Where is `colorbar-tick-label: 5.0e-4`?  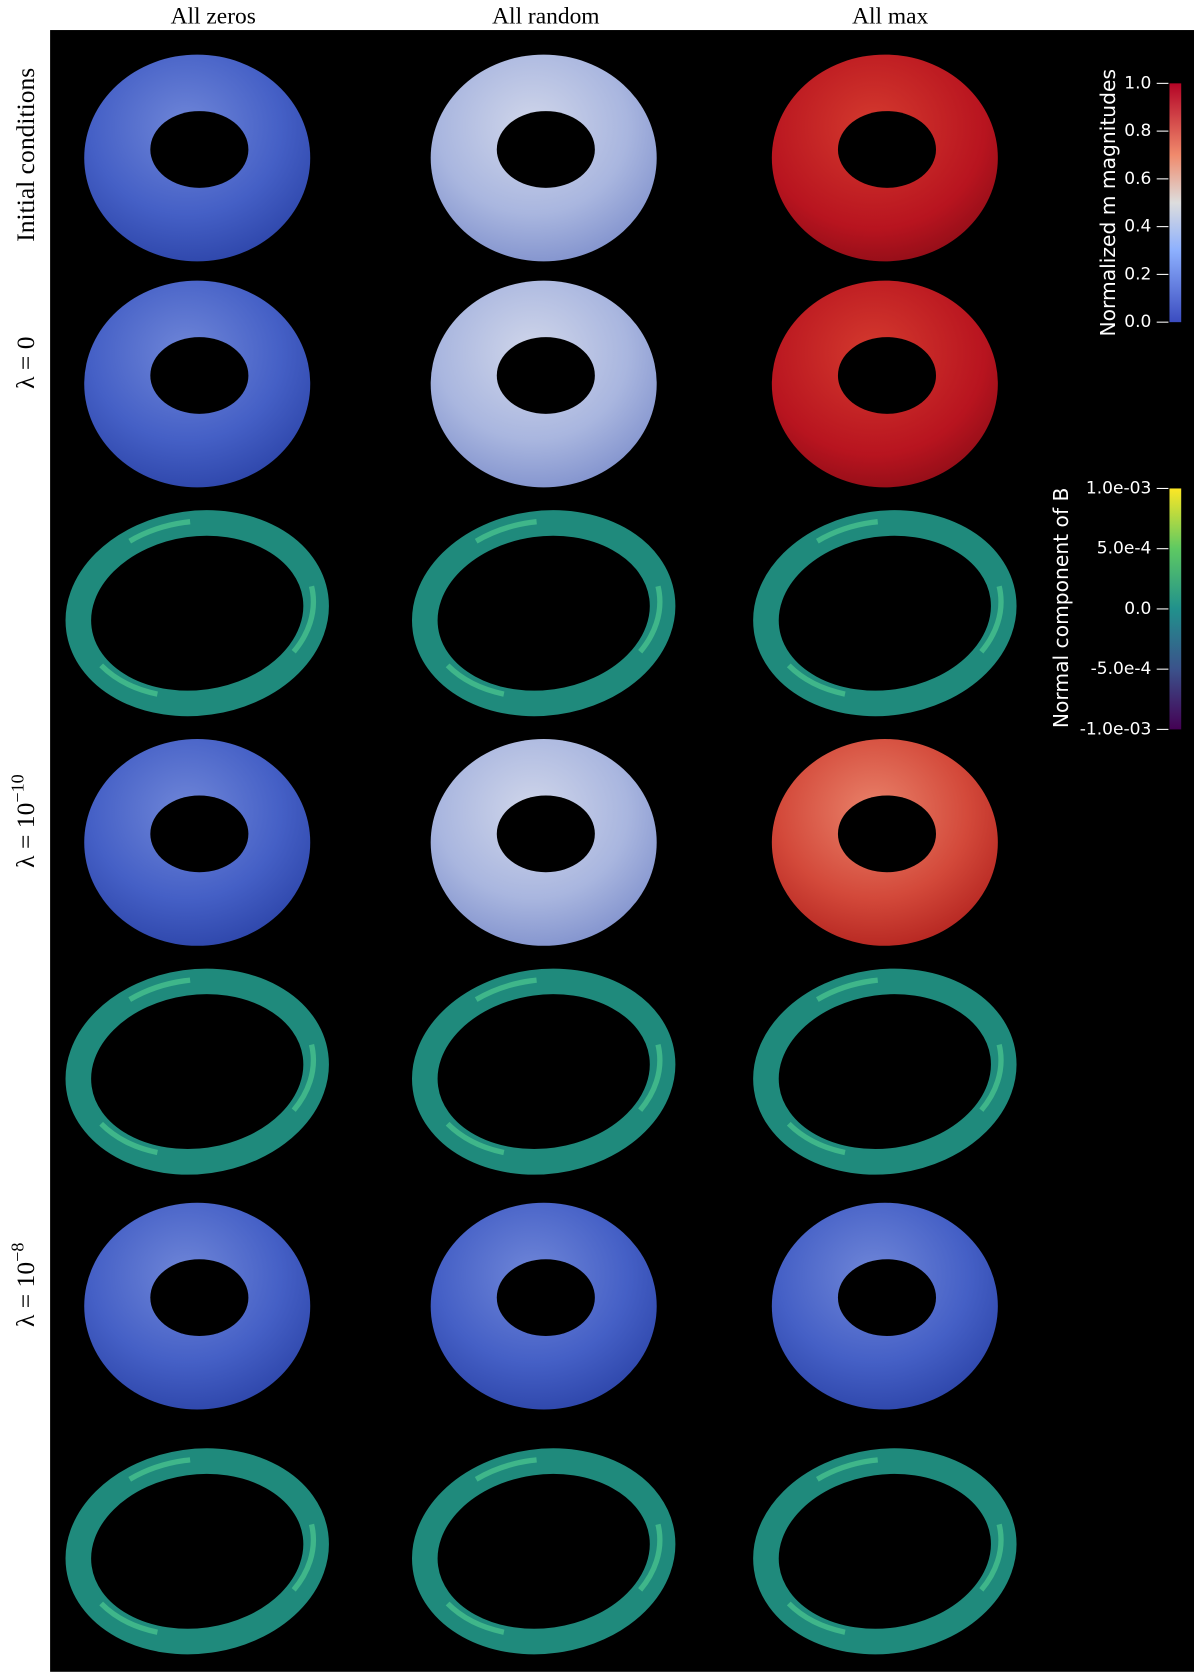 colorbar-tick-label: 5.0e-4 is located at coordinates (1124, 549).